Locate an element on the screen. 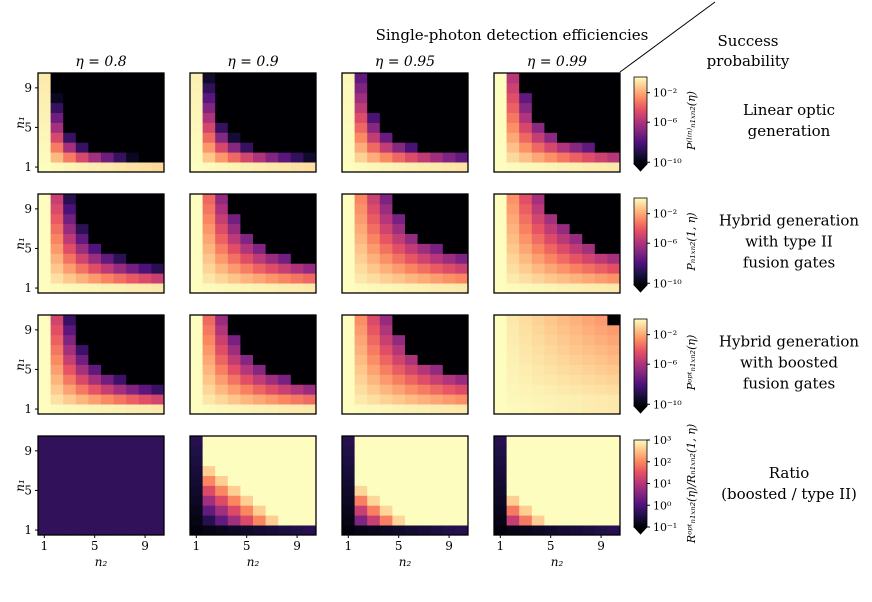 This screenshot has height=602, width=872. corner-title-line1: Success is located at coordinates (747, 41).